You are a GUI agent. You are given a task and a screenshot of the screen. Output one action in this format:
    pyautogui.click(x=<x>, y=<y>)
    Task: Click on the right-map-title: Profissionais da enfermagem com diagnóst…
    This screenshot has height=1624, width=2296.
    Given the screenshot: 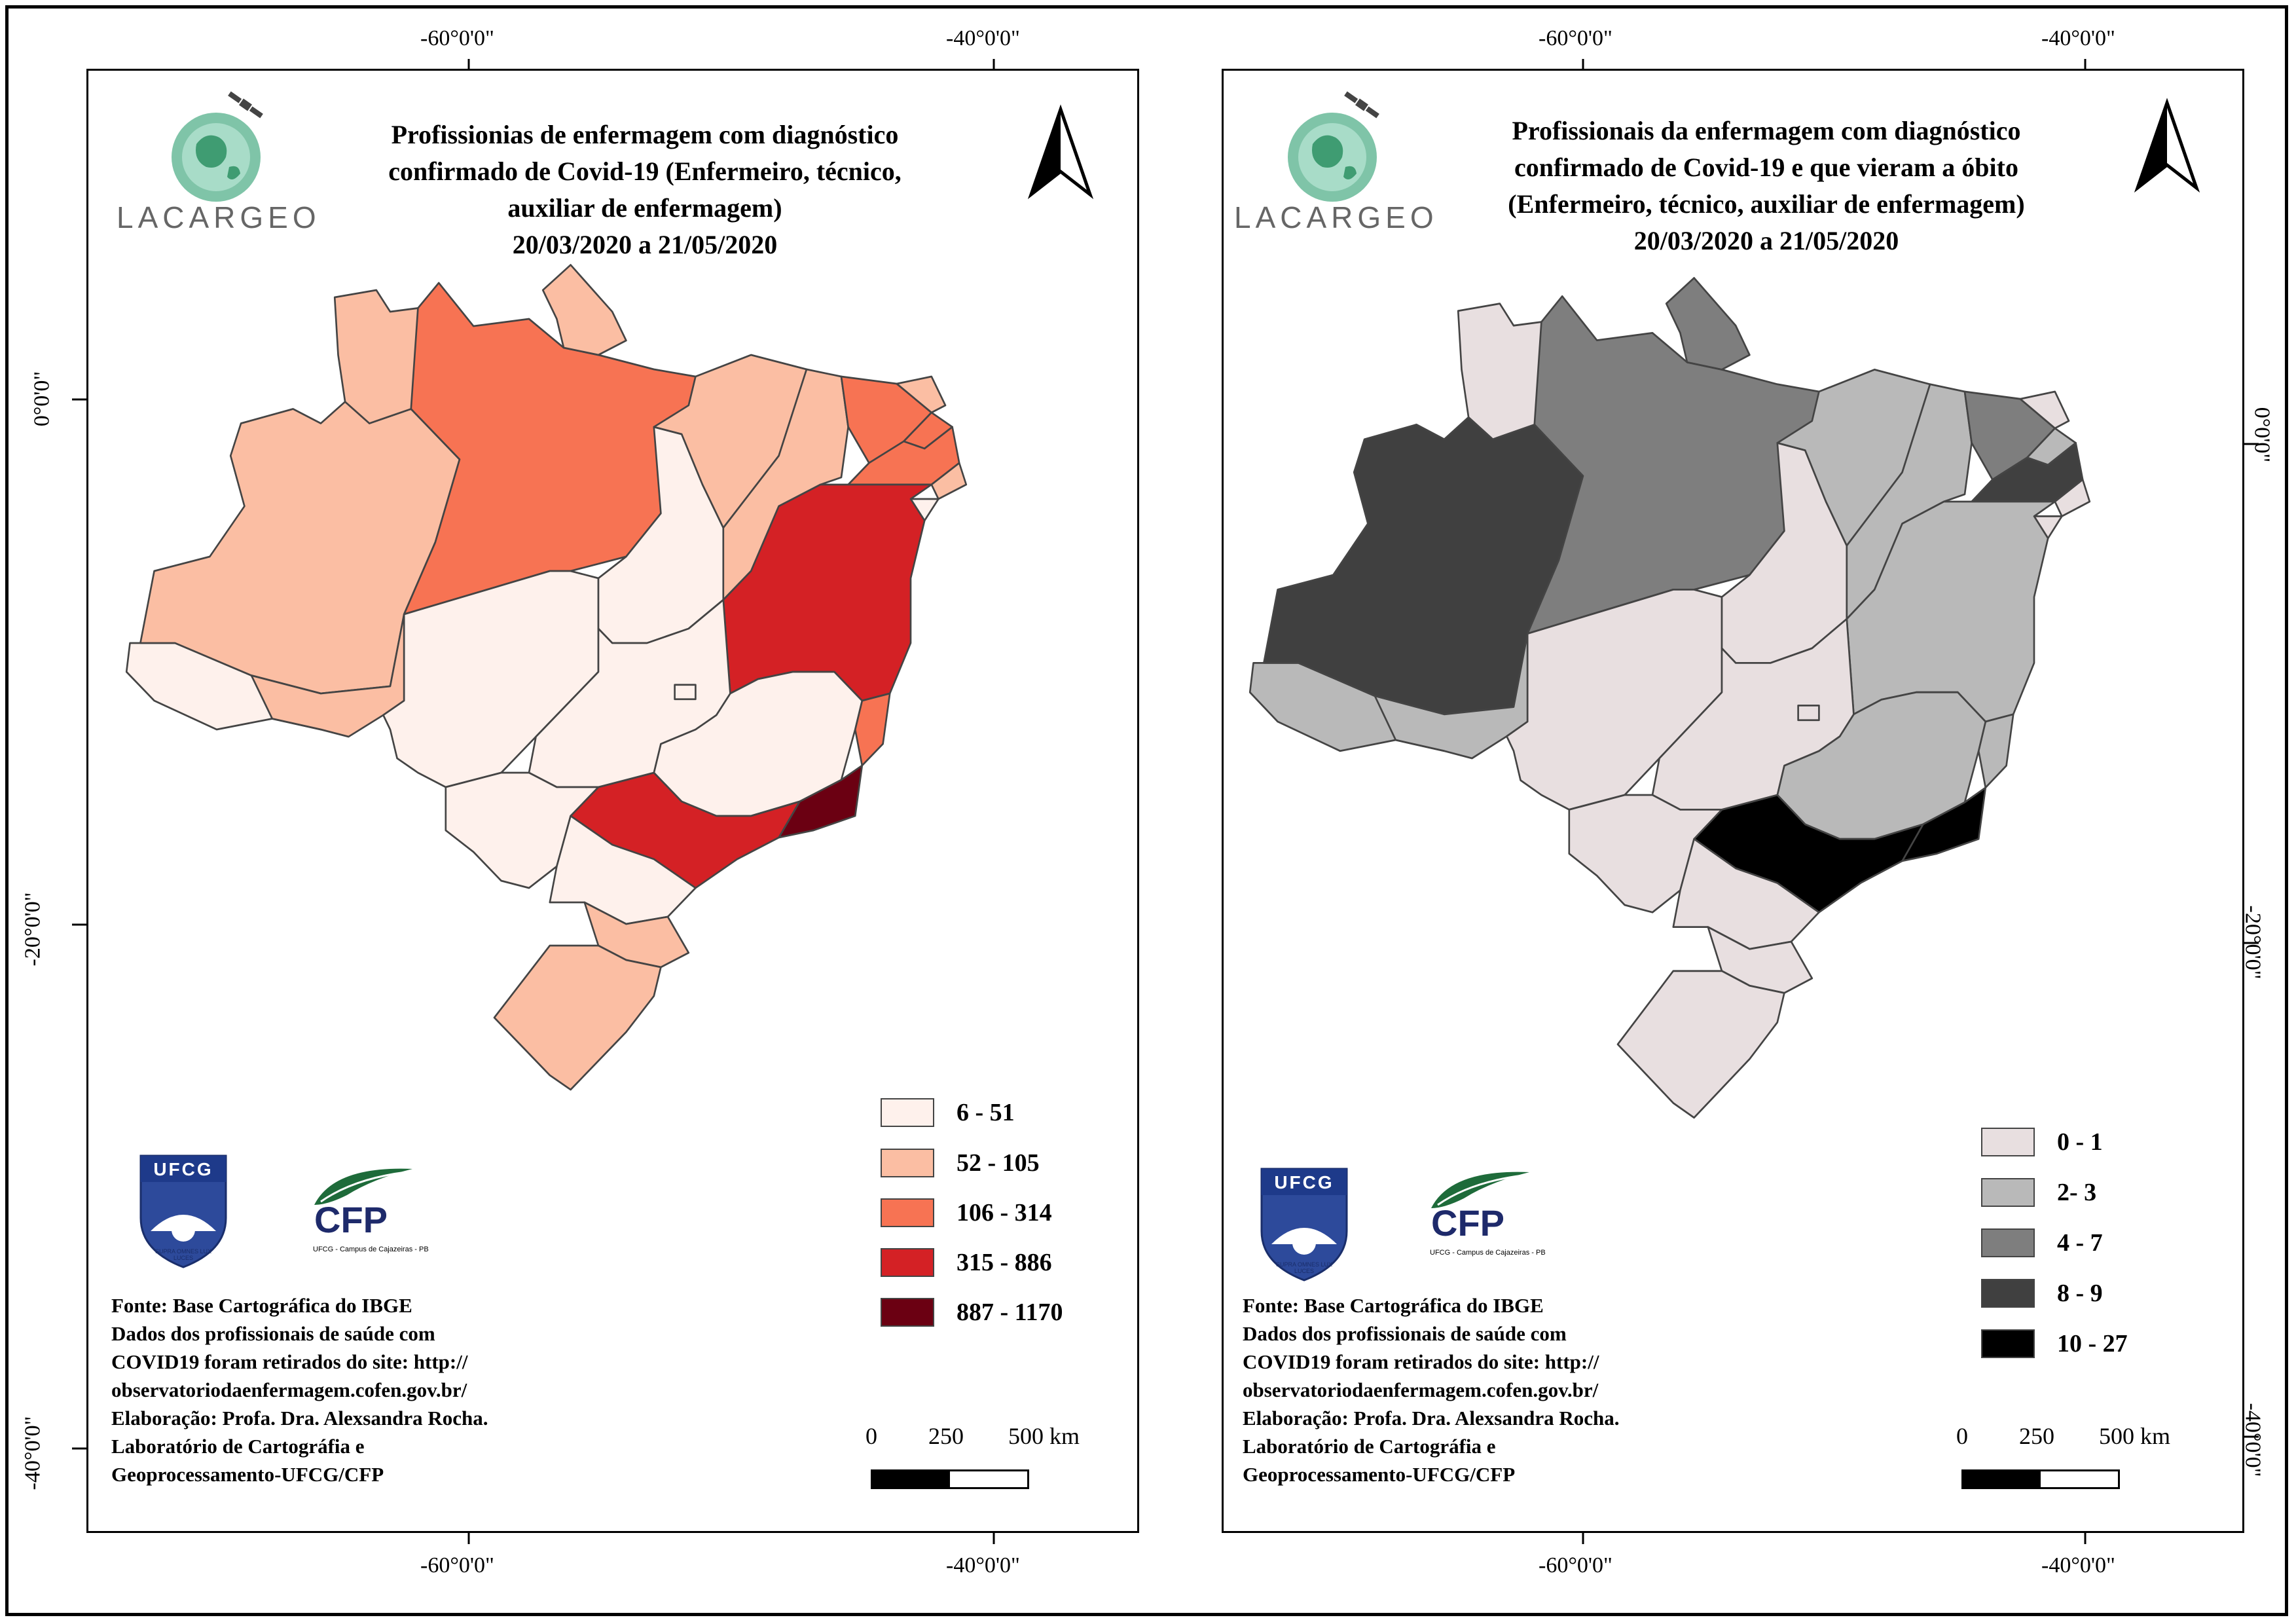 What is the action you would take?
    pyautogui.click(x=1766, y=186)
    